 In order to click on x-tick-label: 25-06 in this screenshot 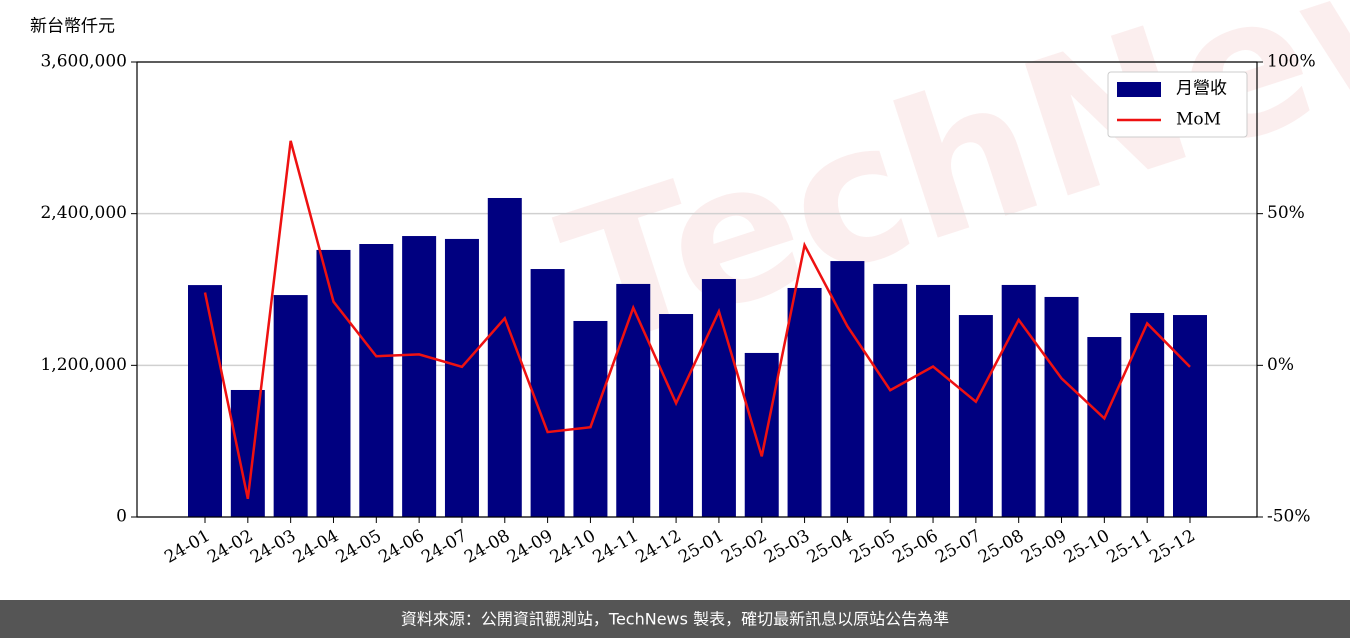, I will do `click(915, 547)`.